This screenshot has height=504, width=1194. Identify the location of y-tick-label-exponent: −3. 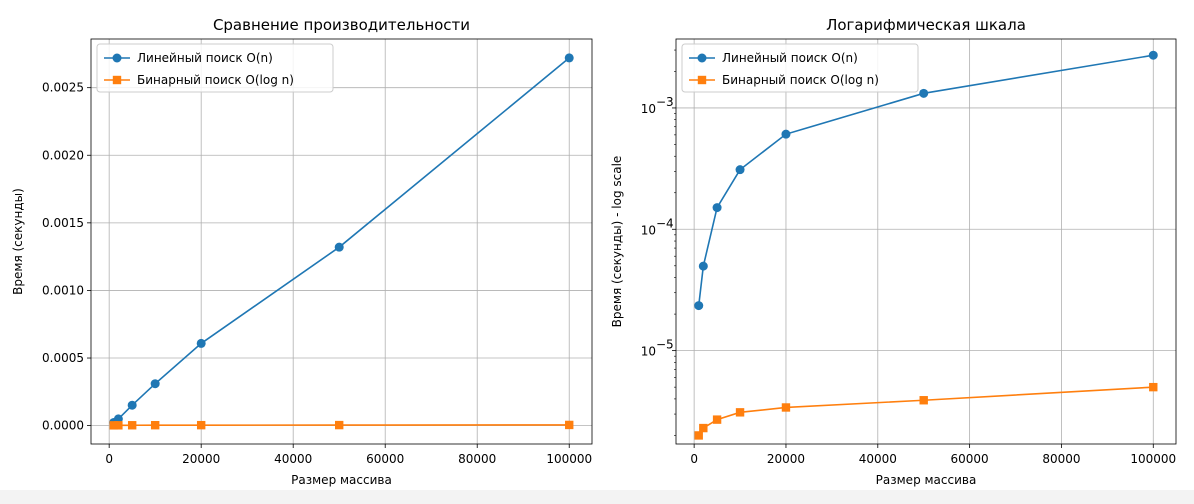
(665, 102).